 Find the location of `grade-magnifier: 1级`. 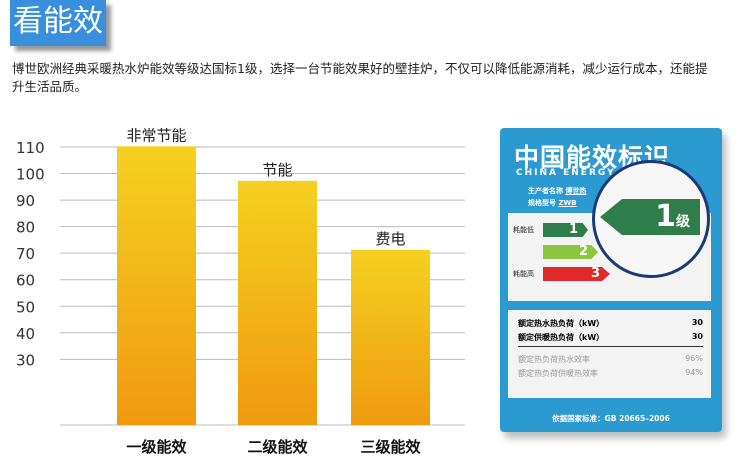

grade-magnifier: 1级 is located at coordinates (651, 219).